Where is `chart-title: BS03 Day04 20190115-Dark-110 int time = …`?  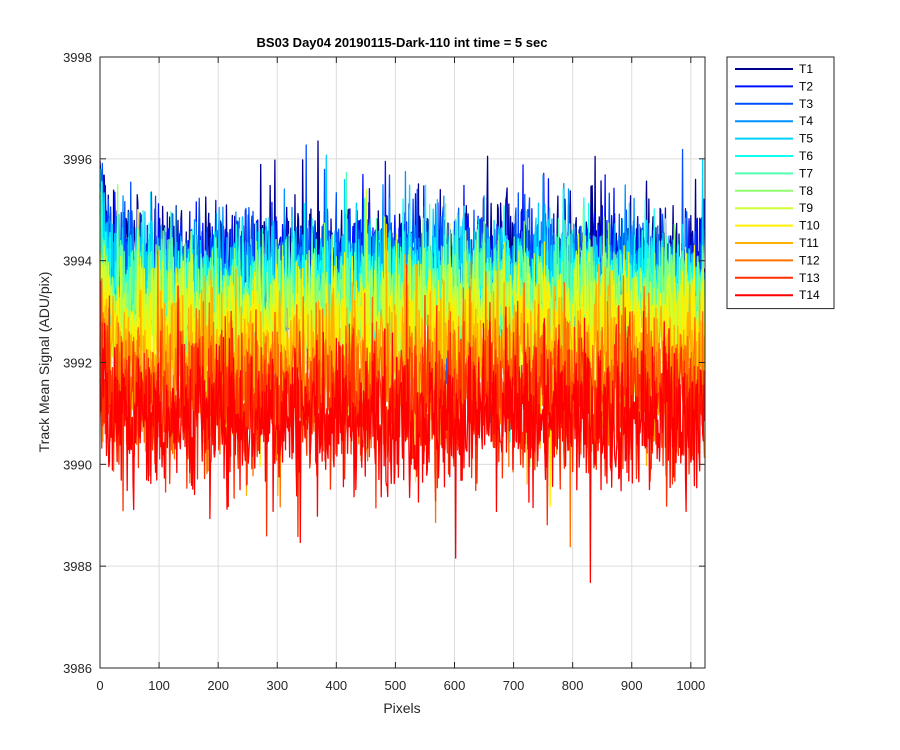
chart-title: BS03 Day04 20190115-Dark-110 int time = … is located at coordinates (402, 42).